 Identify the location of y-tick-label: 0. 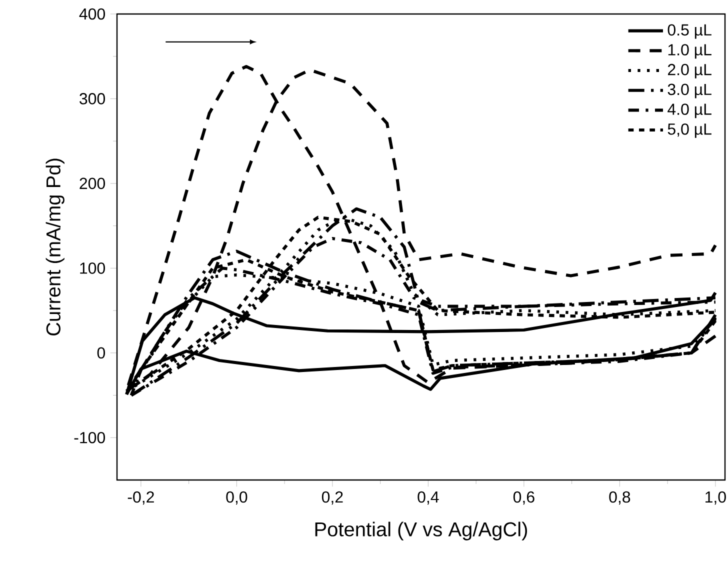
(101, 353).